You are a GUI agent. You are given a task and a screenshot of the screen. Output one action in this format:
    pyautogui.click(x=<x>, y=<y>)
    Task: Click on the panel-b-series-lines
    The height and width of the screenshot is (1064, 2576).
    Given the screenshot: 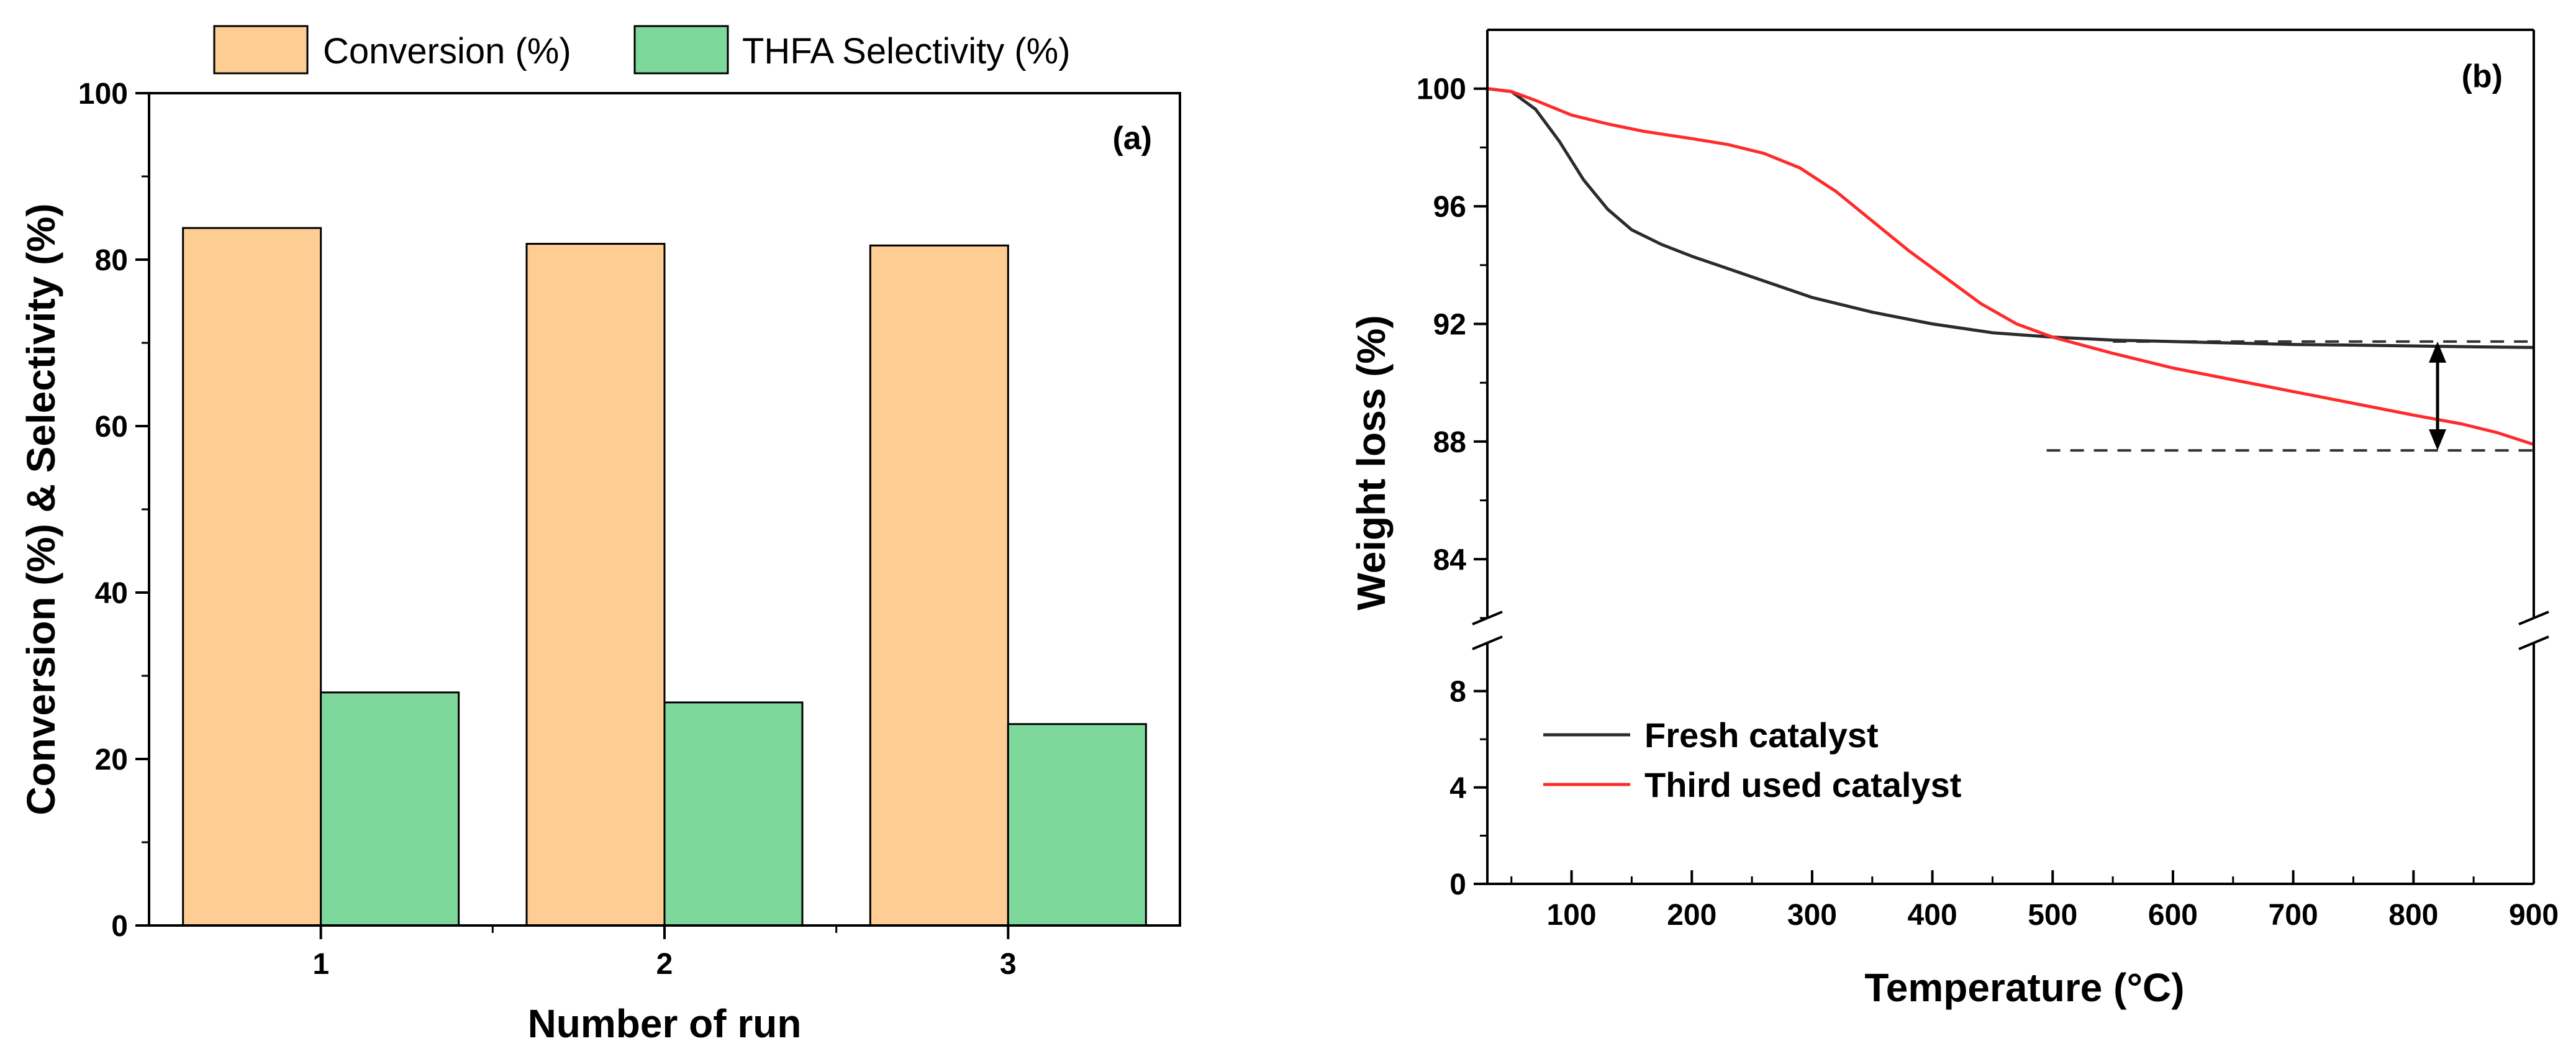 What is the action you would take?
    pyautogui.click(x=2010, y=266)
    